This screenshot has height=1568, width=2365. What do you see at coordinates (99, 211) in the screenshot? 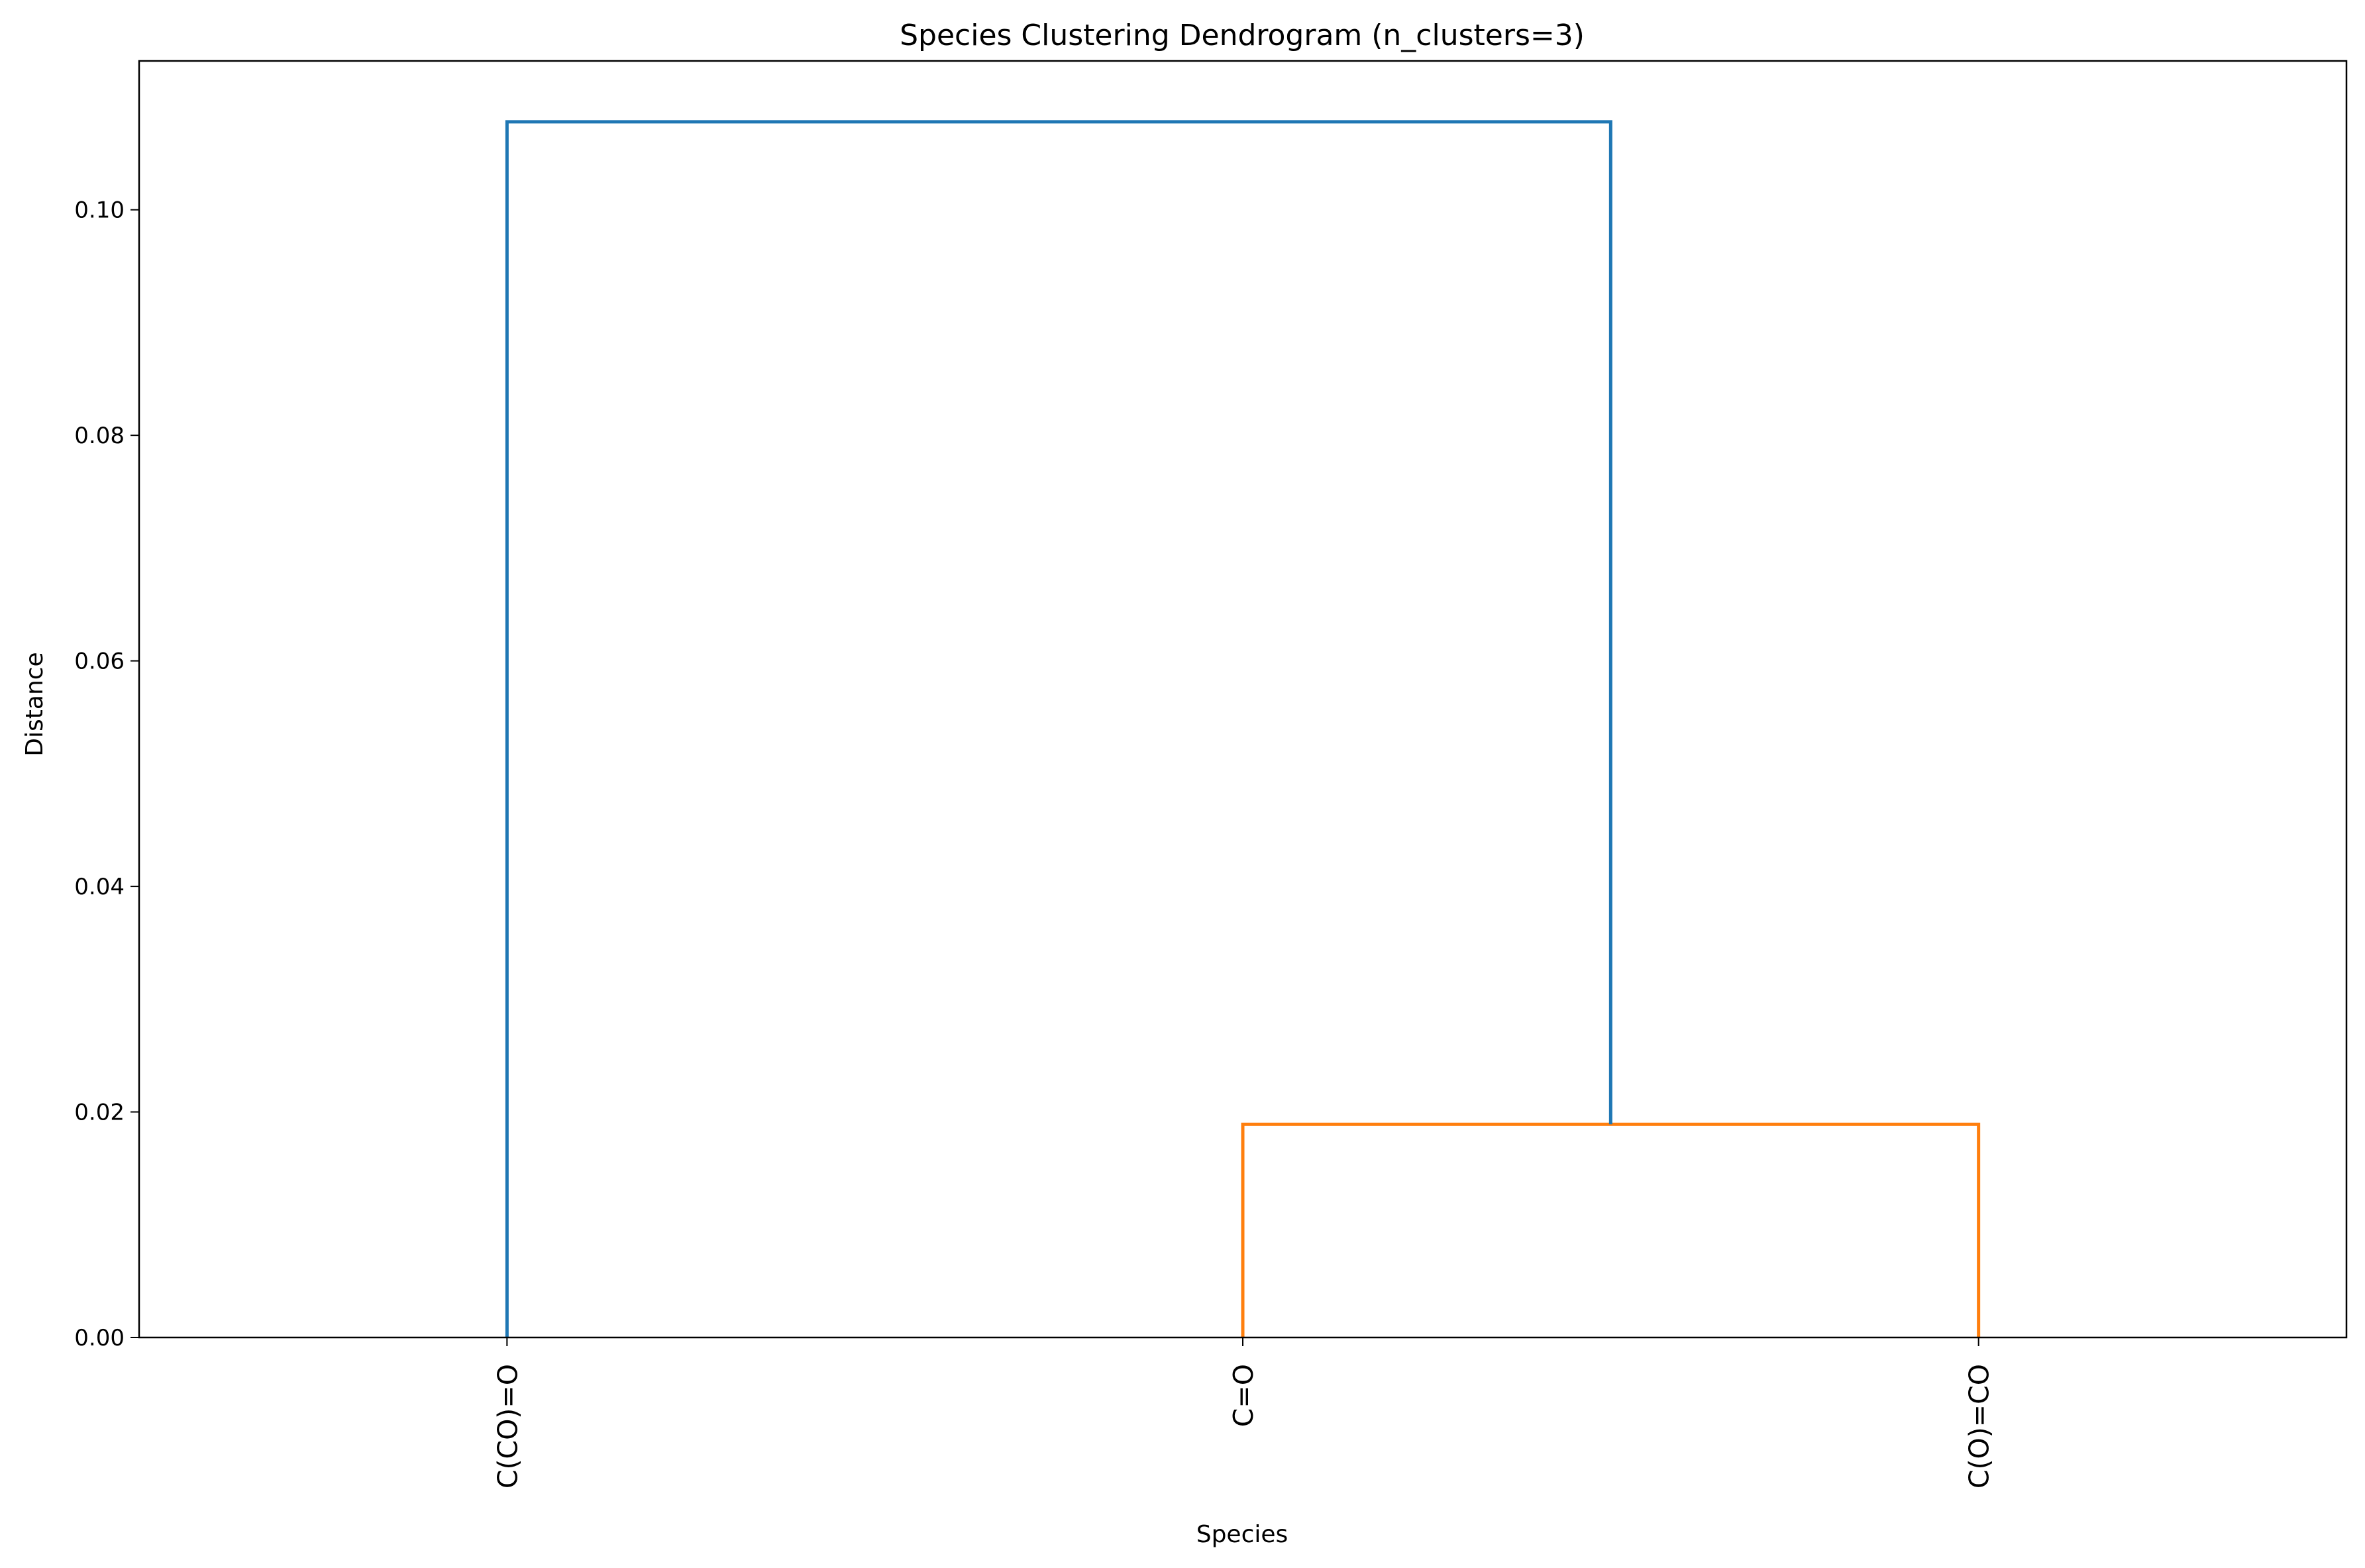
I see `y-tick-label: 0.10` at bounding box center [99, 211].